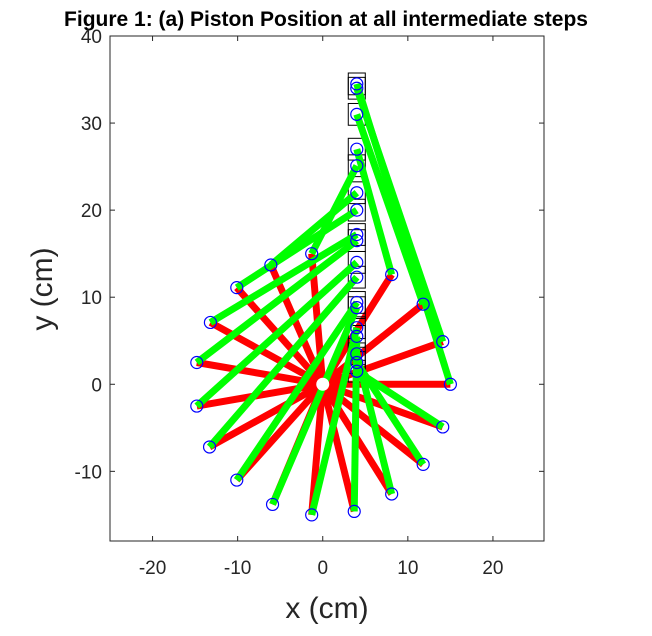 Image resolution: width=652 pixels, height=636 pixels. I want to click on y-tick-label-5: 40, so click(91, 37).